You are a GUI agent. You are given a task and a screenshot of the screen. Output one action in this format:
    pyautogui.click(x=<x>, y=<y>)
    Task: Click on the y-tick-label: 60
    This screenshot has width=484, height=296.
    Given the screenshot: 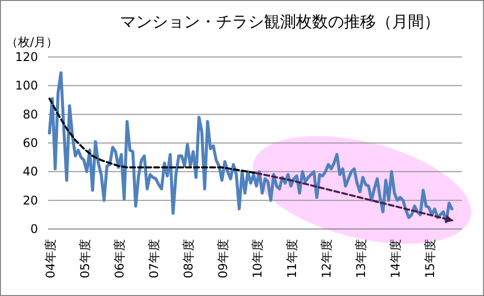 What is the action you would take?
    pyautogui.click(x=30, y=143)
    